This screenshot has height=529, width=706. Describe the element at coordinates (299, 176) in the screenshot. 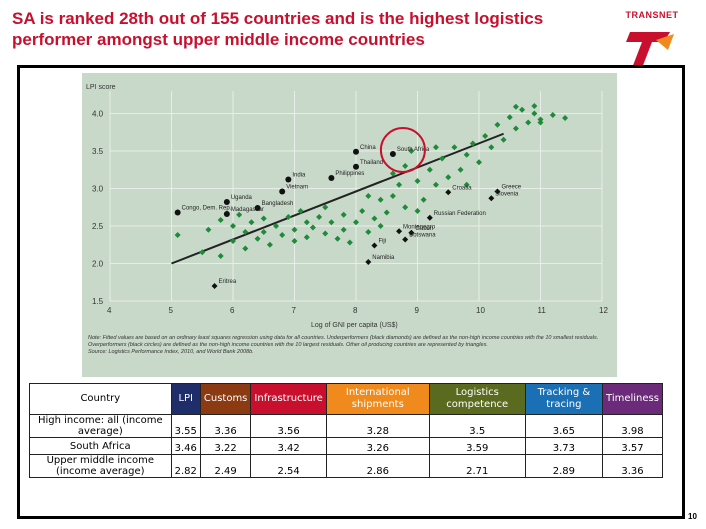

I see `point-label: India` at that location.